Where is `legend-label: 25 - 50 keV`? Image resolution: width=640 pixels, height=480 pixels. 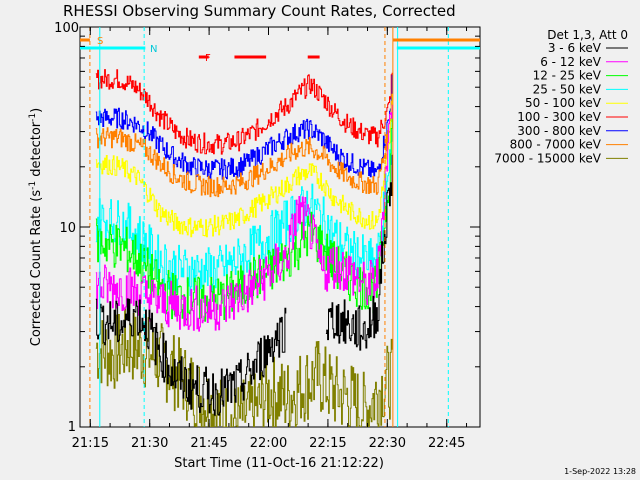
legend-label: 25 - 50 keV is located at coordinates (567, 89).